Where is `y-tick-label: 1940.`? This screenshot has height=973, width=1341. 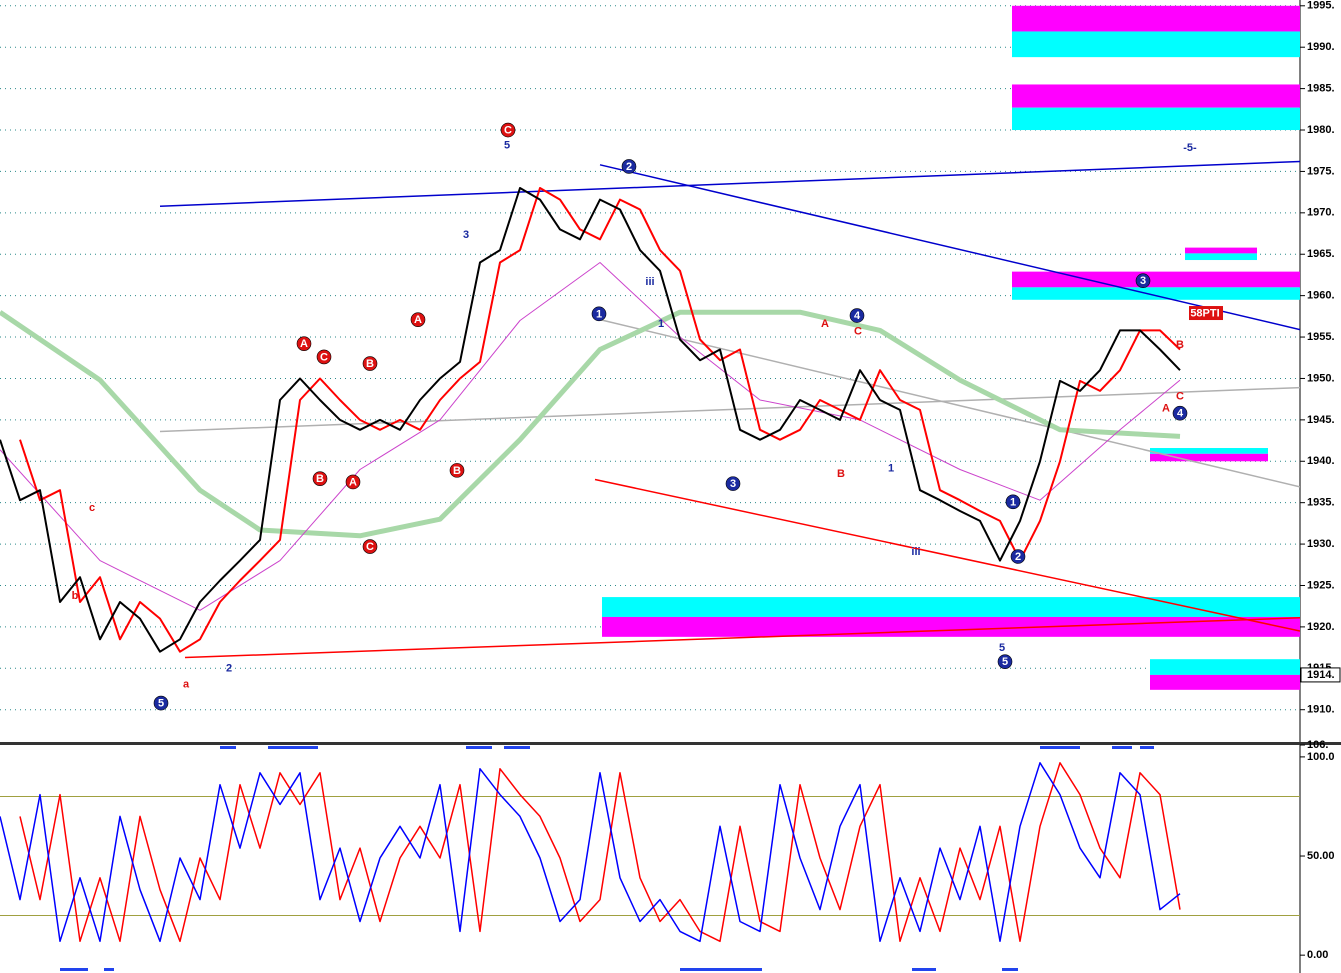
y-tick-label: 1940. is located at coordinates (1321, 461).